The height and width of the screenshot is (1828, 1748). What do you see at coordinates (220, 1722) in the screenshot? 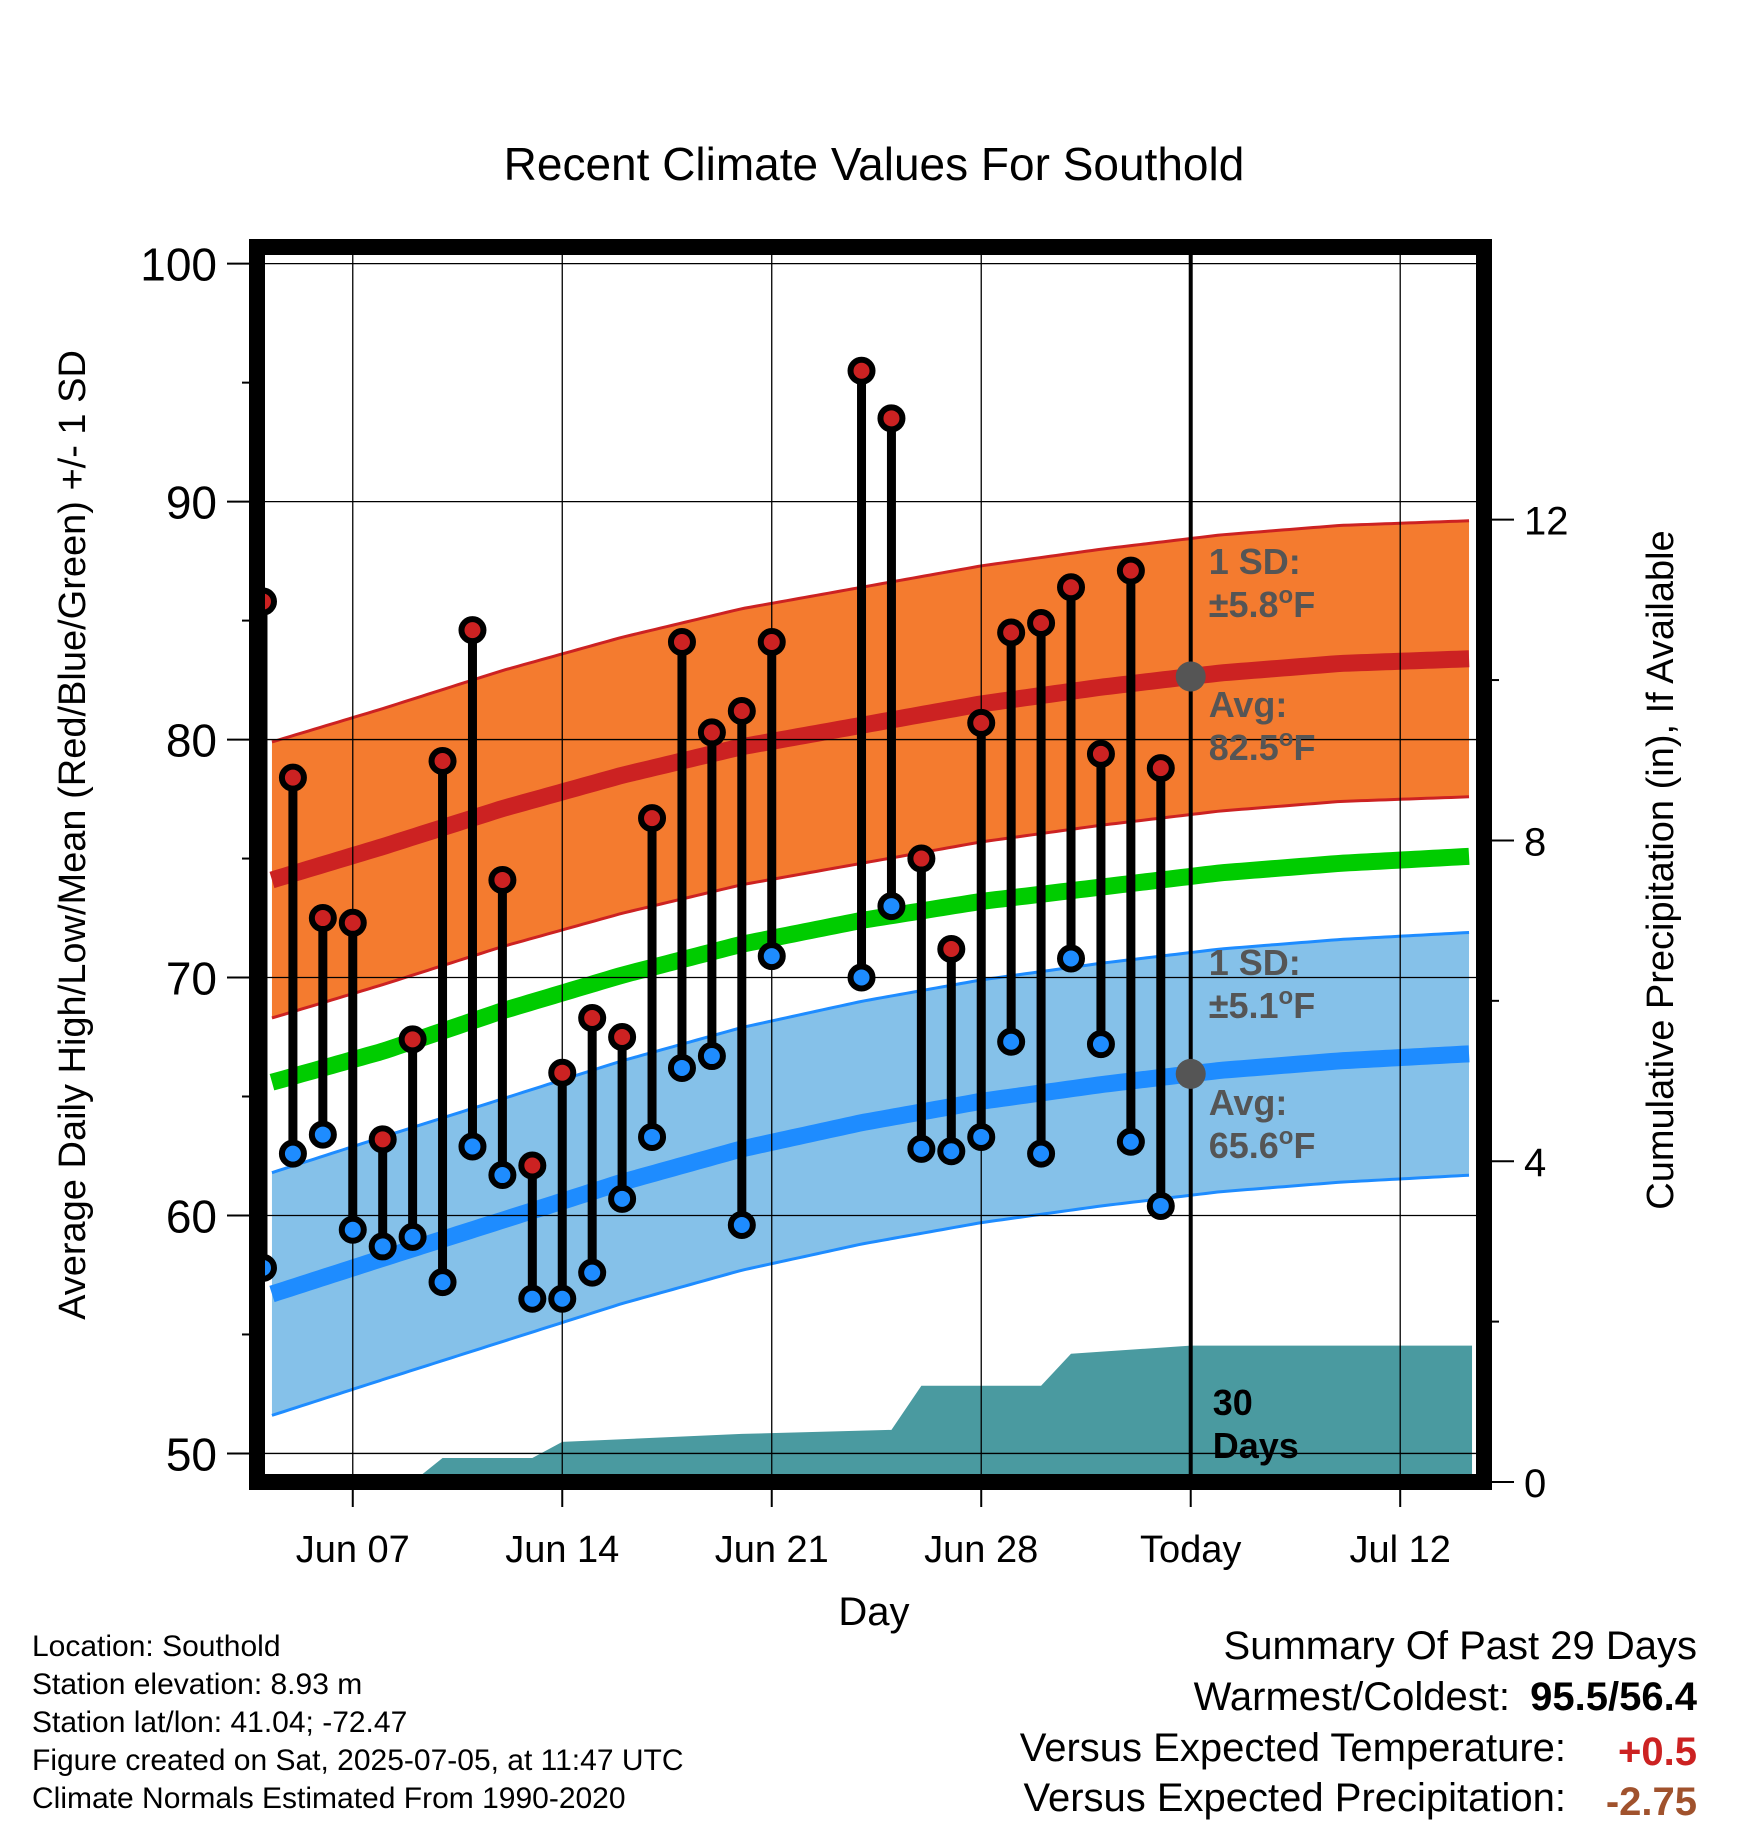
I see `latlon-text: Station lat/lon: 41.04; -72.47` at bounding box center [220, 1722].